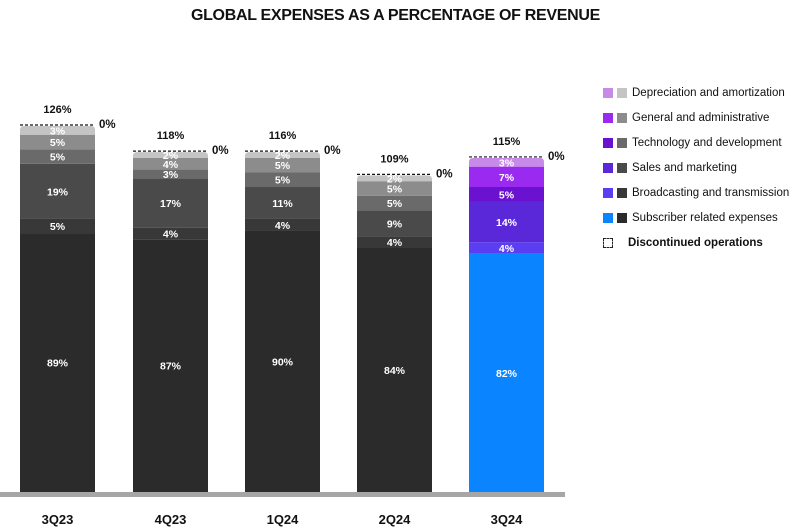  I want to click on segment-label-3Q23-2: 19%, so click(58, 192).